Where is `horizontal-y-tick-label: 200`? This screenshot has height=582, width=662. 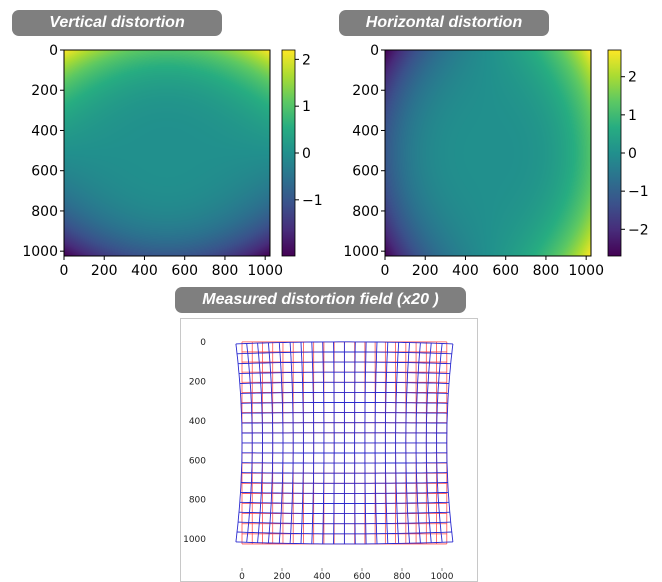
horizontal-y-tick-label: 200 is located at coordinates (365, 91).